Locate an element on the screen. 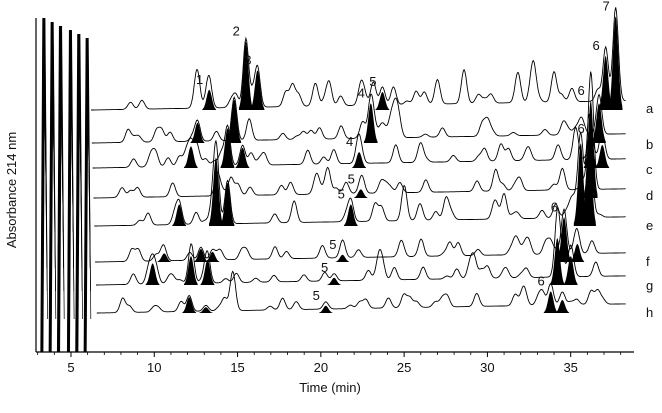  trace-label-c: c is located at coordinates (649, 169).